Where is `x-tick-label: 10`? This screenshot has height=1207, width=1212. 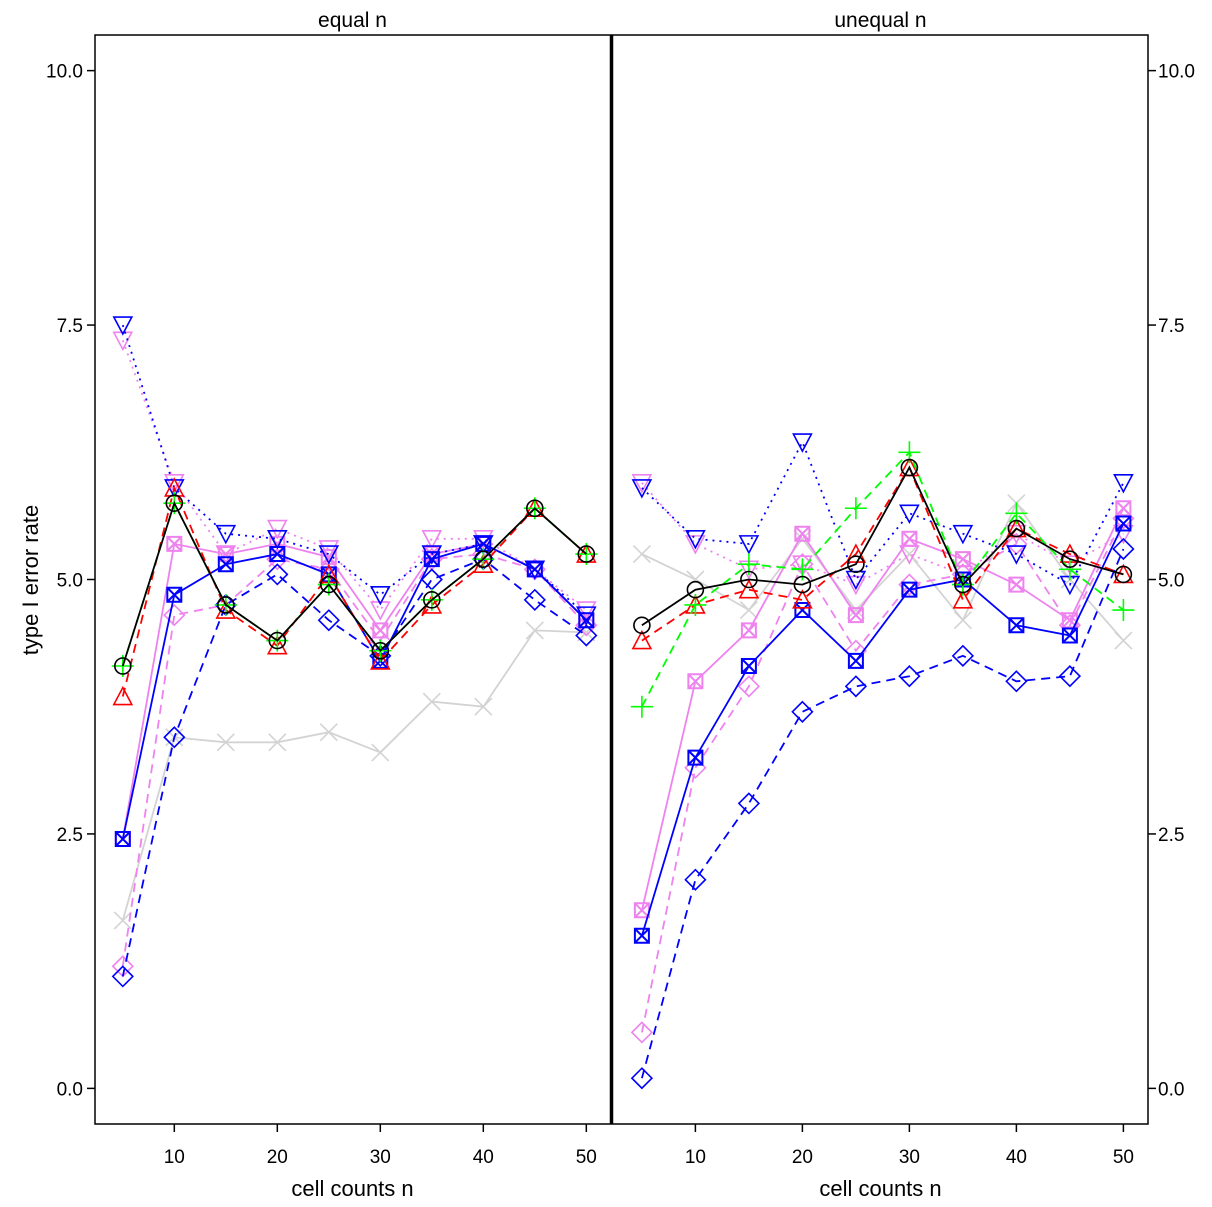 x-tick-label: 10 is located at coordinates (695, 1157).